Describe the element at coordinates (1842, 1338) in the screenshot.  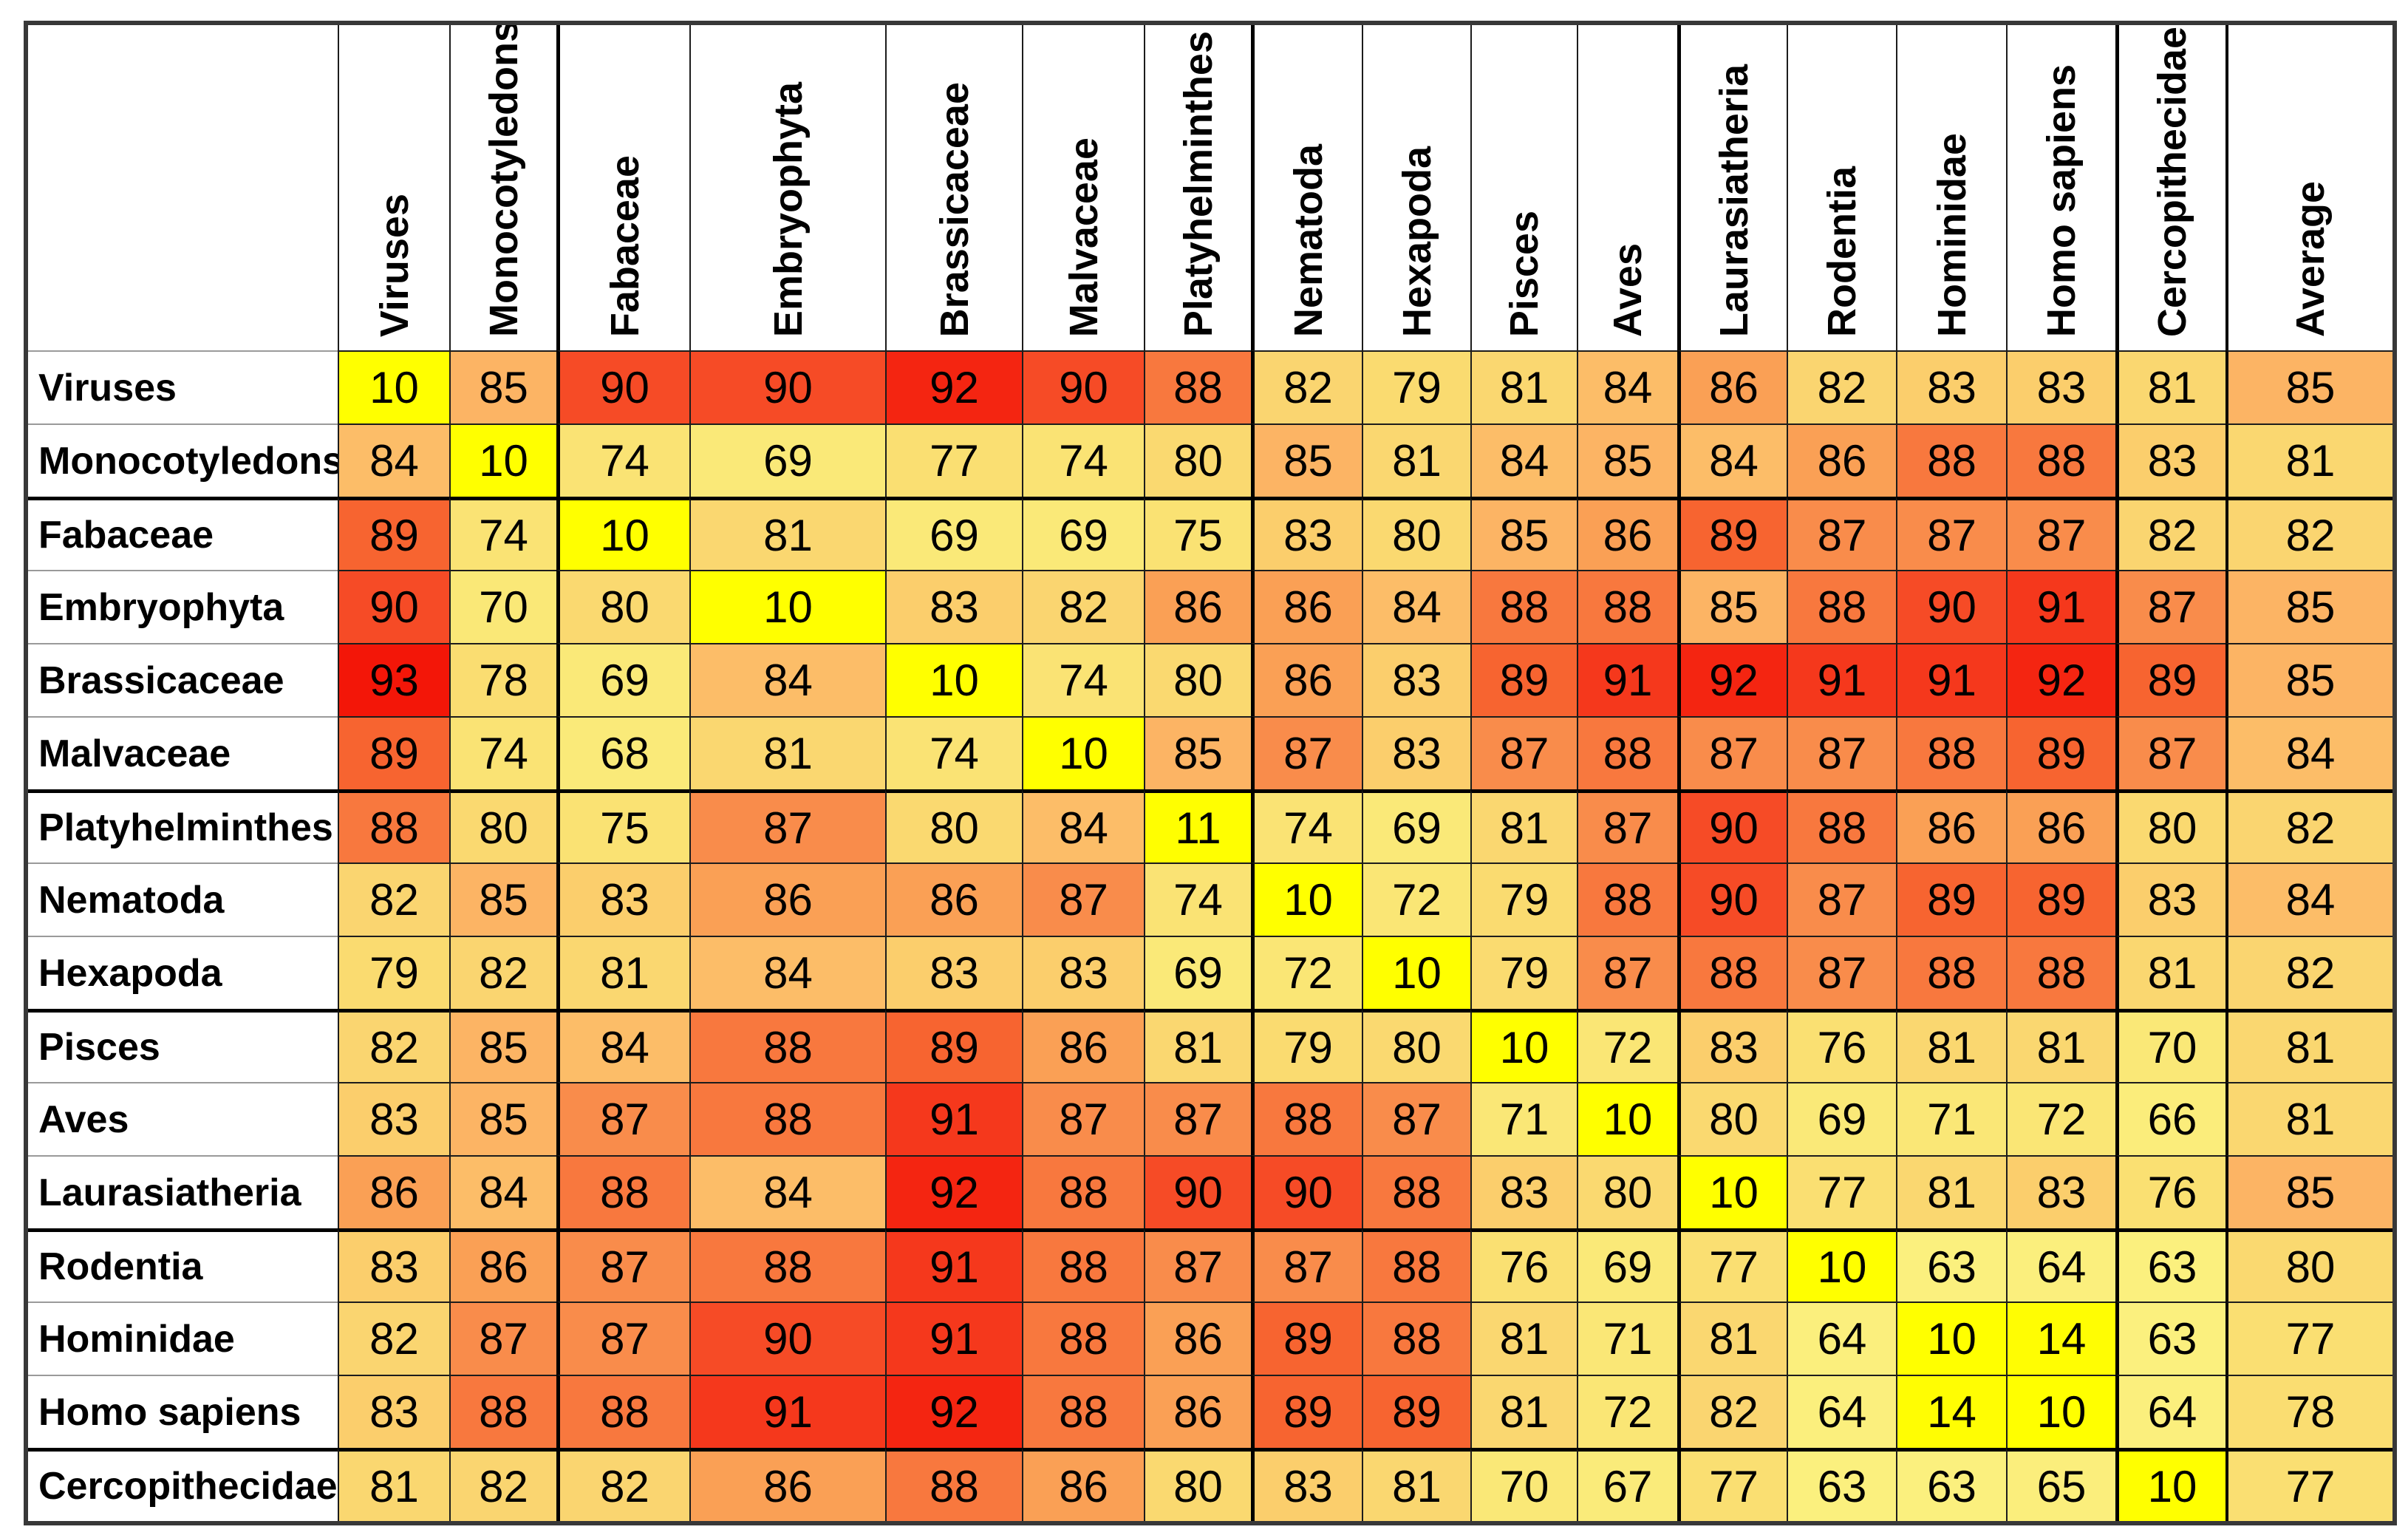
I see `heatmap-cell: 64` at that location.